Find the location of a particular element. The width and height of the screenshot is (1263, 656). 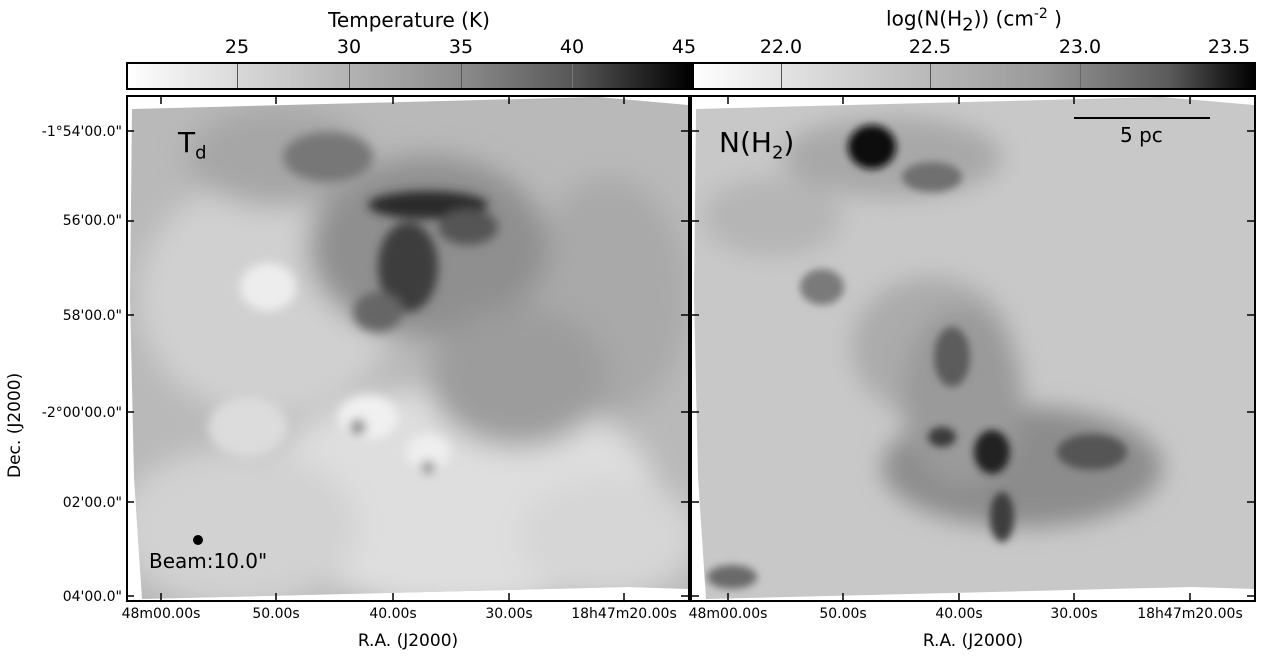

temperature-tick-label: 35 is located at coordinates (461, 47).